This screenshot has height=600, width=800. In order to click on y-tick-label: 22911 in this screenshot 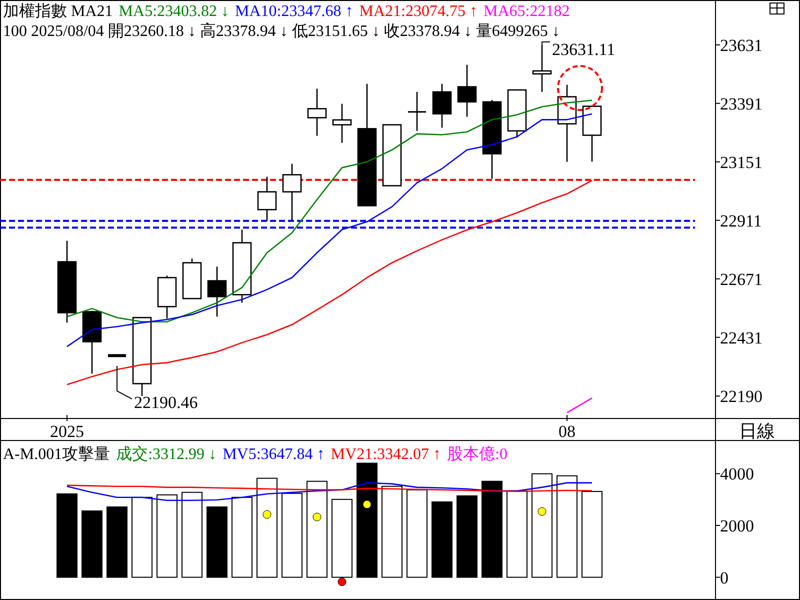, I will do `click(741, 220)`.